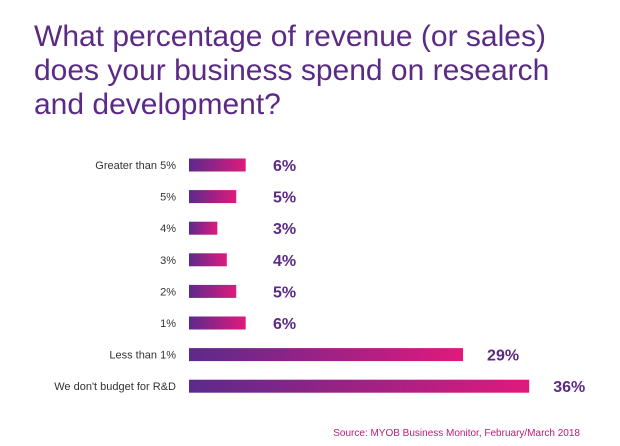 This screenshot has width=620, height=446. What do you see at coordinates (168, 261) in the screenshot?
I see `category-label-3: 3%` at bounding box center [168, 261].